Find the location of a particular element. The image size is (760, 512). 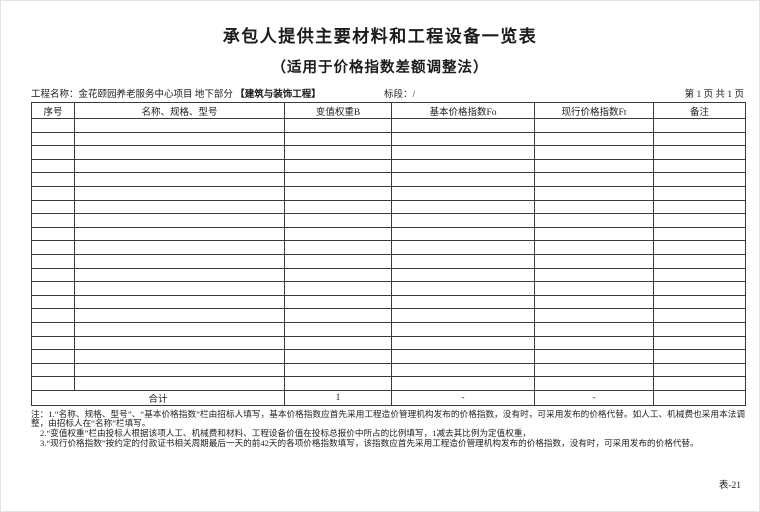

page-subtitle: （适用于价格指数差额调整法） is located at coordinates (380, 68).